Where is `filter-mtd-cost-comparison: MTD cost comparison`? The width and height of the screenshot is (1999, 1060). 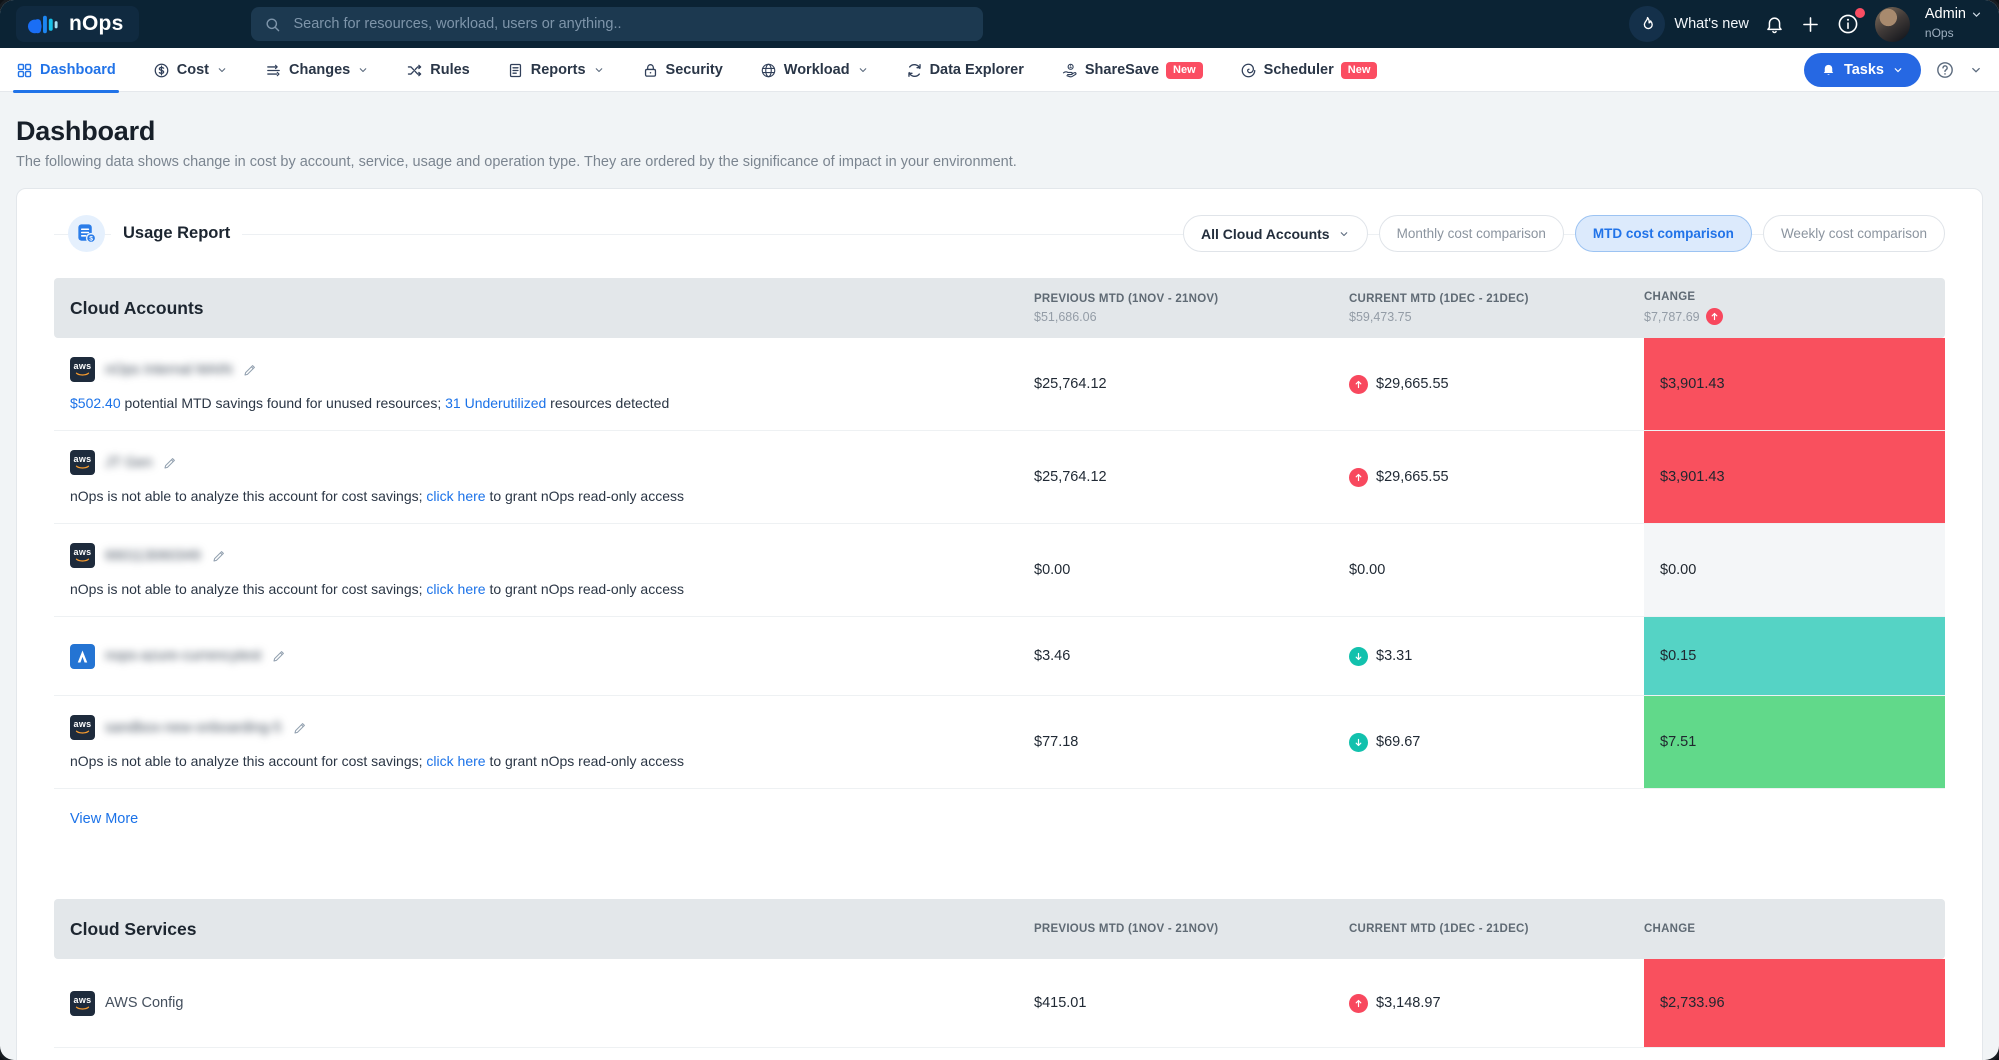 filter-mtd-cost-comparison: MTD cost comparison is located at coordinates (1663, 233).